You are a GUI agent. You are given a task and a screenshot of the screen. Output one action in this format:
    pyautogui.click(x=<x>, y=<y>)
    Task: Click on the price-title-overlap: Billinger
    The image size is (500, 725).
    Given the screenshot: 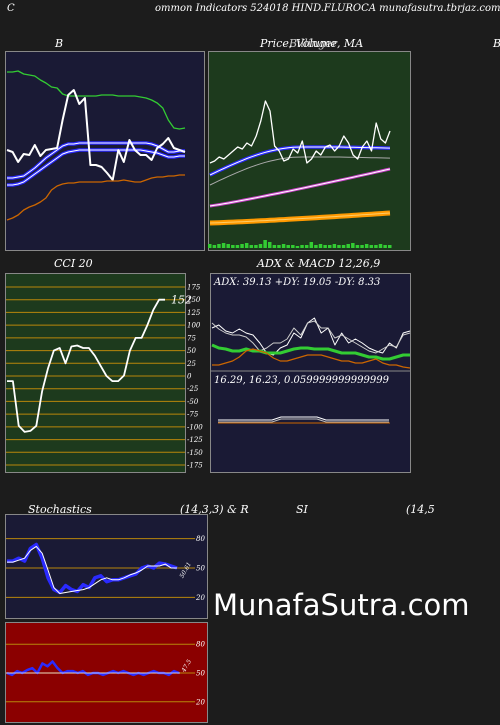 What is the action you would take?
    pyautogui.click(x=313, y=43)
    